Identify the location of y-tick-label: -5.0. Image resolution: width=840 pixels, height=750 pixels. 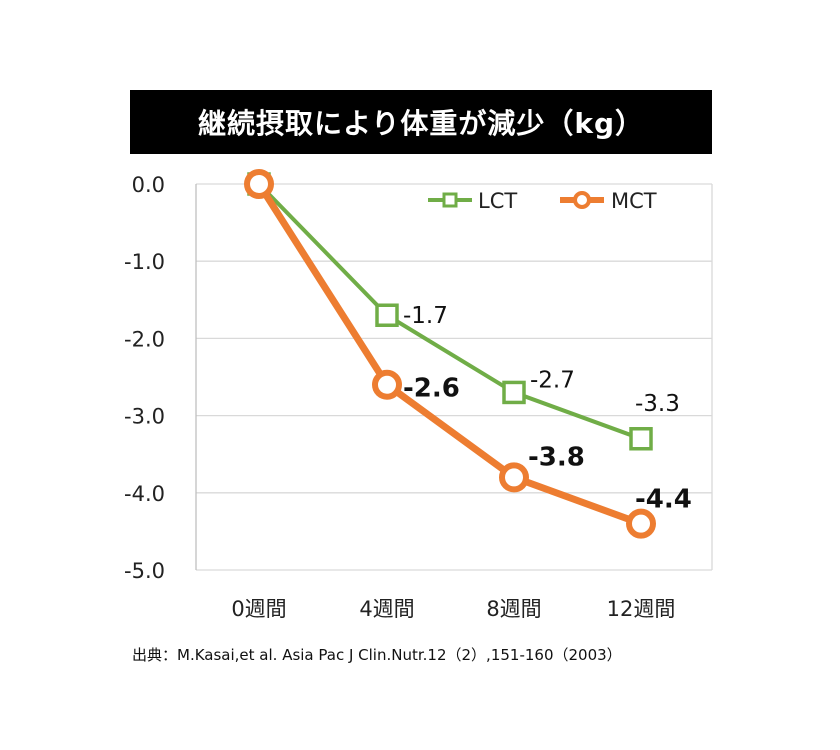
(144, 571).